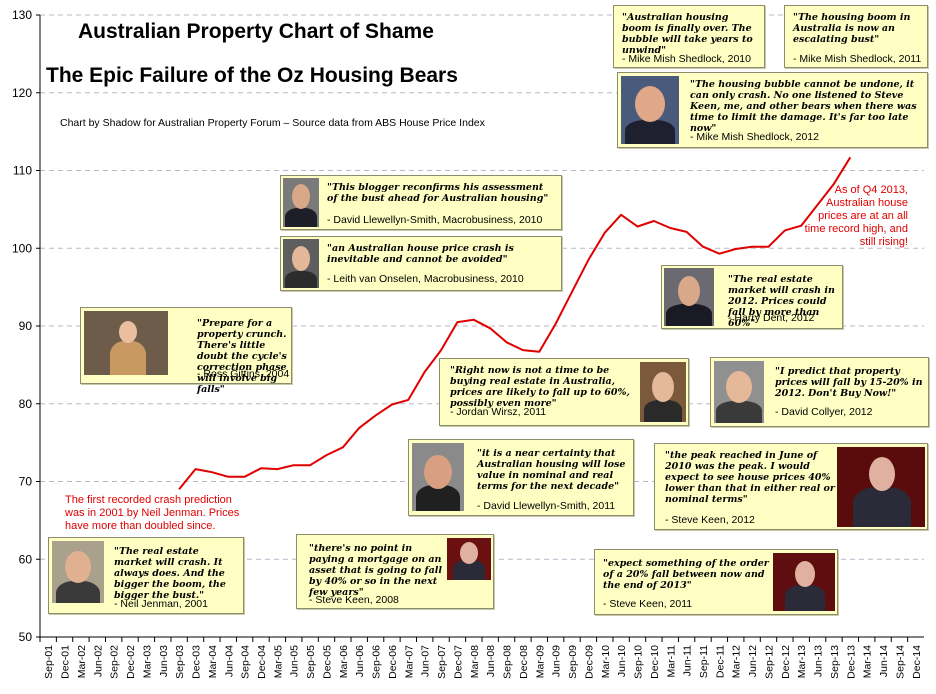 The width and height of the screenshot is (936, 694). What do you see at coordinates (868, 661) in the screenshot?
I see `x-tick-label: Mar-14` at bounding box center [868, 661].